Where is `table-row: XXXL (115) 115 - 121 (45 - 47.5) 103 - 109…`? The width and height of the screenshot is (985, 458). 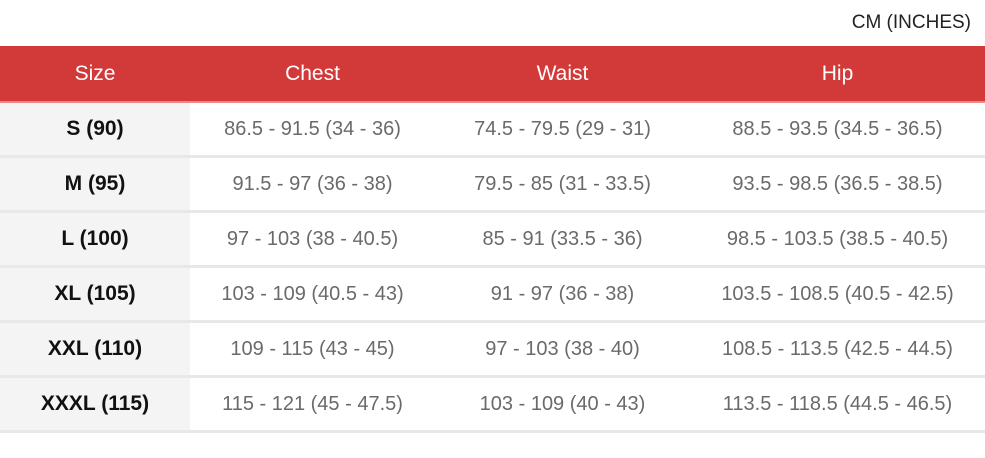
table-row: XXXL (115) 115 - 121 (45 - 47.5) 103 - 109… is located at coordinates (492, 404).